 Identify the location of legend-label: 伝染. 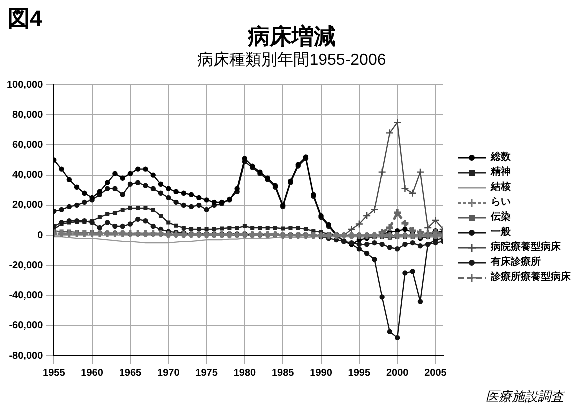
(501, 217).